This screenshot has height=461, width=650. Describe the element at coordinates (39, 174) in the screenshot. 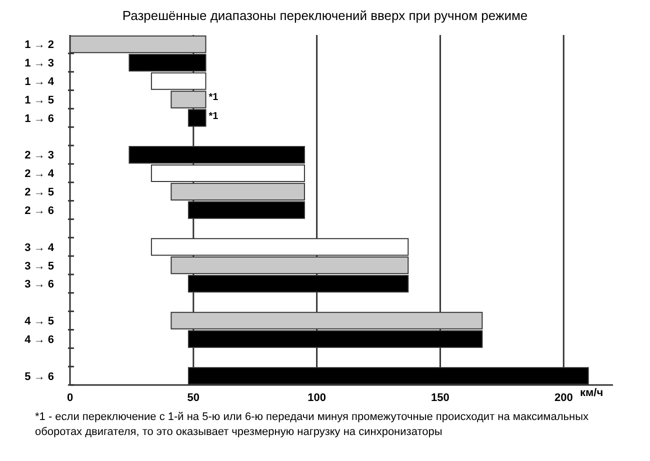

I see `y-tick-label: 2 → 4` at that location.